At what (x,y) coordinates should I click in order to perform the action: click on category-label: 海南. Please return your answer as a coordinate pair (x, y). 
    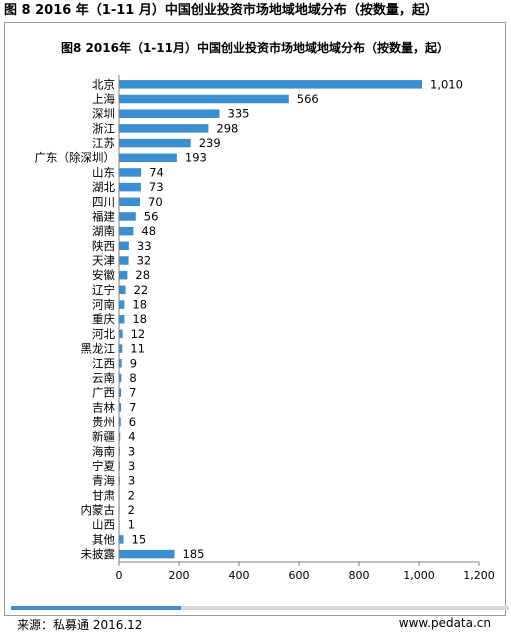
    Looking at the image, I should click on (103, 451).